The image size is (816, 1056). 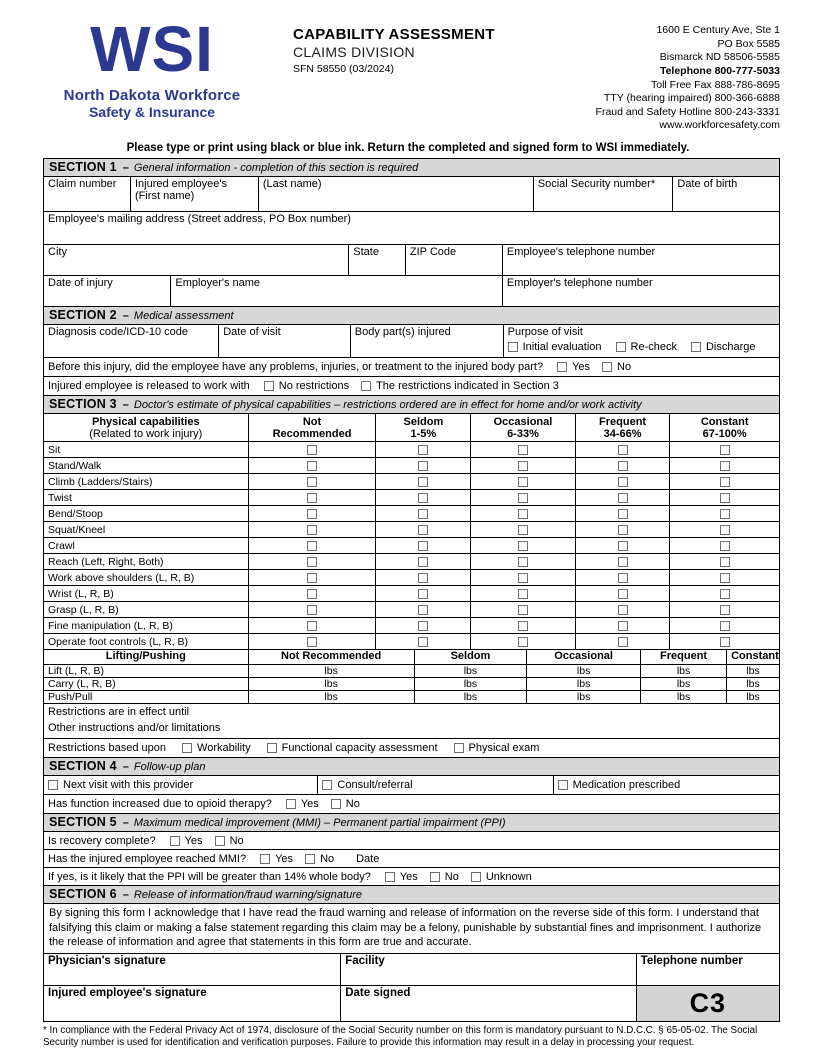 What do you see at coordinates (187, 748) in the screenshot?
I see `workability-checkbox` at bounding box center [187, 748].